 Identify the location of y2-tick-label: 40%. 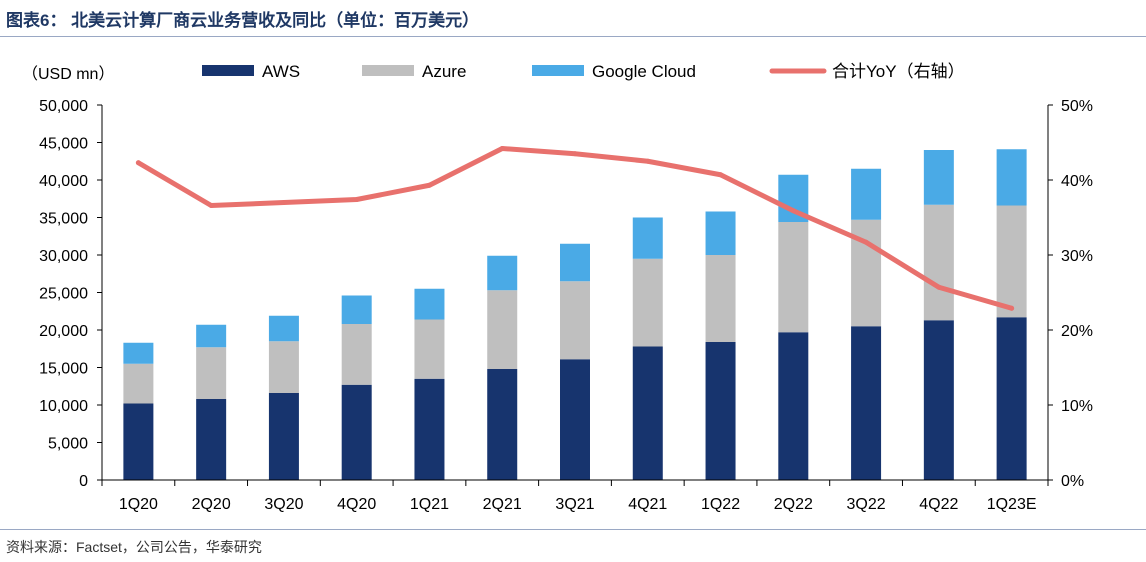
(1077, 181).